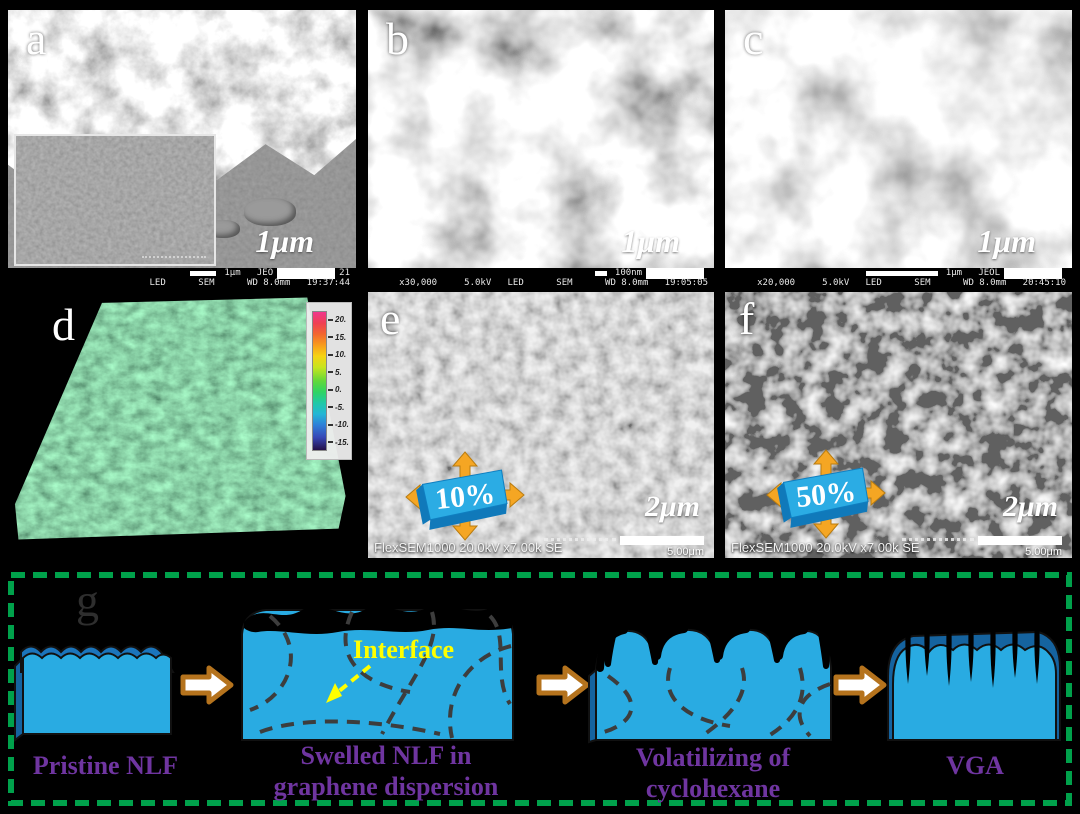  What do you see at coordinates (753, 38) in the screenshot?
I see `panel-letter-c: c` at bounding box center [753, 38].